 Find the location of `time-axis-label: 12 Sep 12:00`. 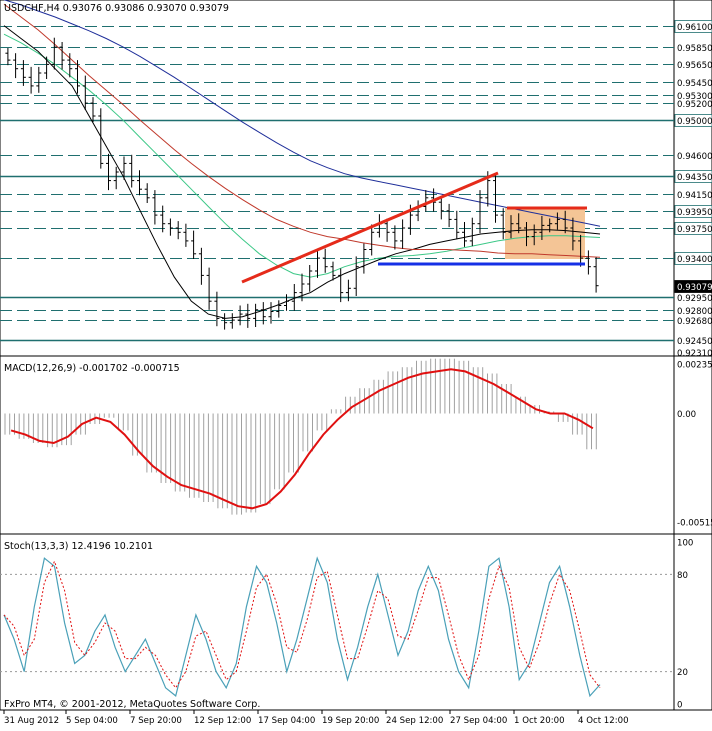

time-axis-label: 12 Sep 12:00 is located at coordinates (222, 721).